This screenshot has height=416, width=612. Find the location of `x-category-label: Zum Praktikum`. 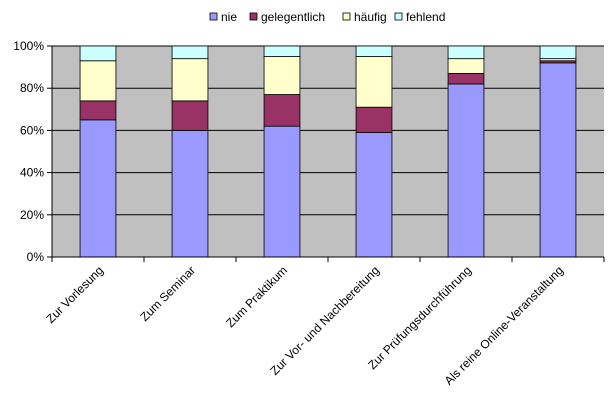

x-category-label: Zum Praktikum is located at coordinates (256, 296).